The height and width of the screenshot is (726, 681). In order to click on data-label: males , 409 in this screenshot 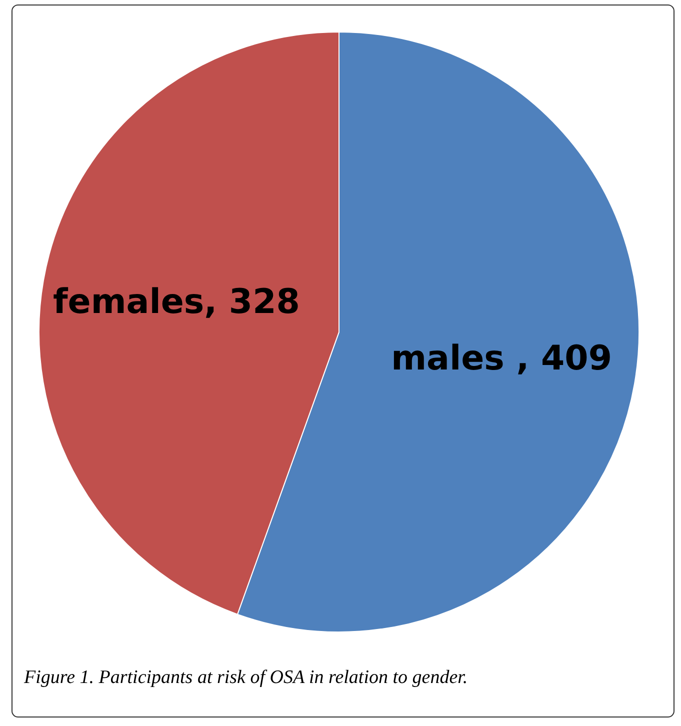, I will do `click(501, 358)`.